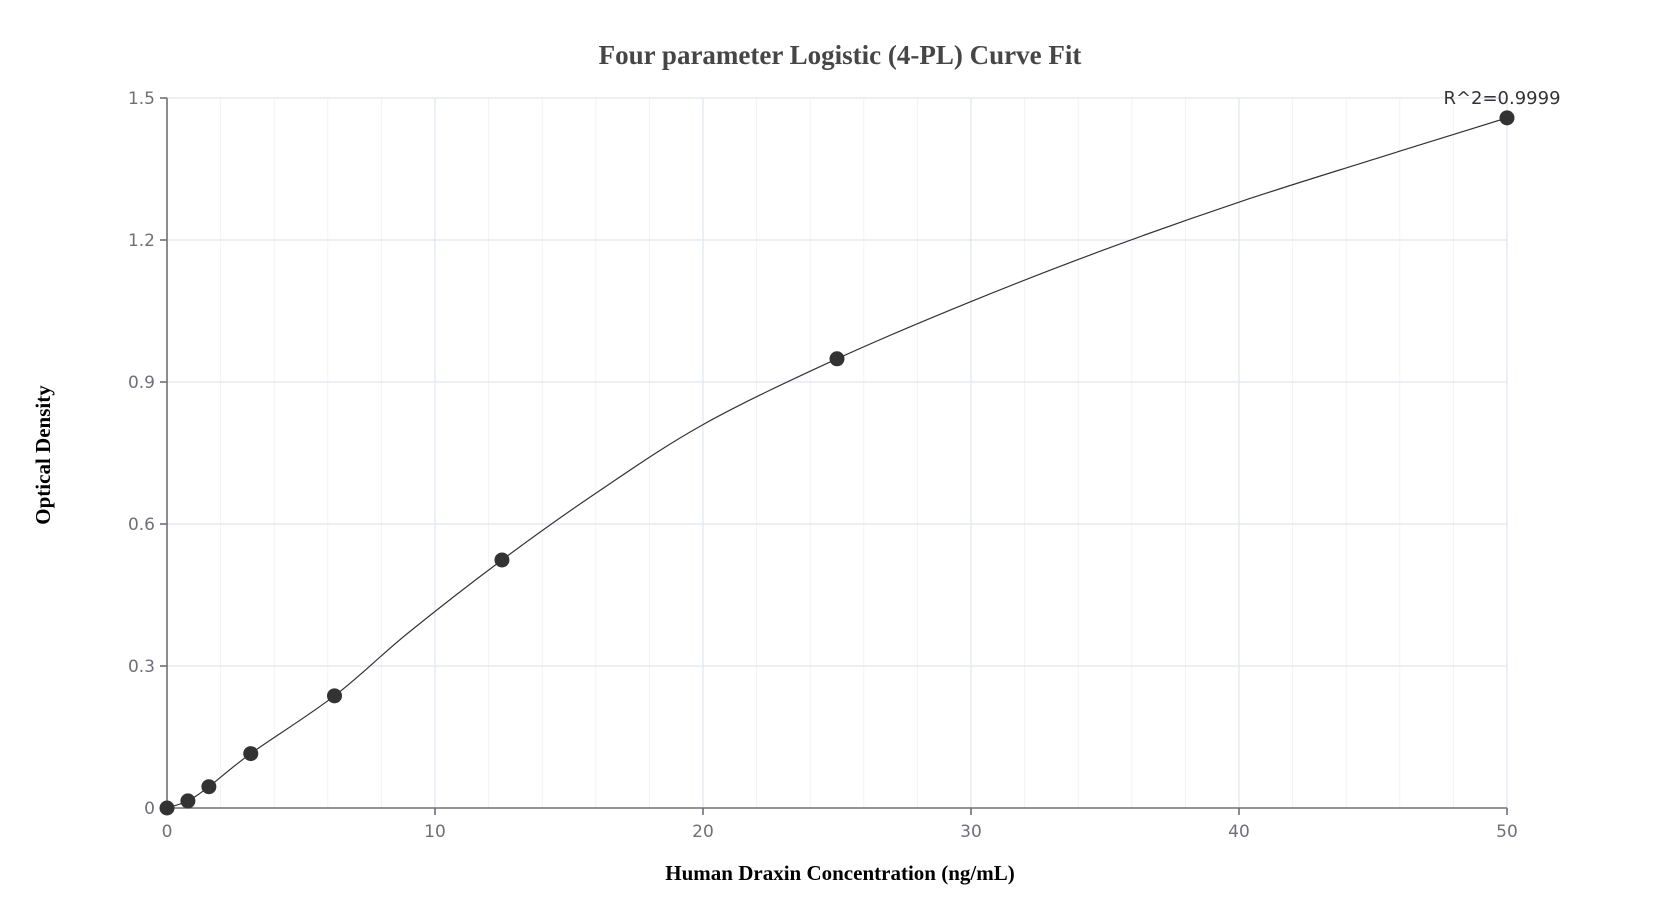  What do you see at coordinates (149, 809) in the screenshot?
I see `y-tick-label: 0` at bounding box center [149, 809].